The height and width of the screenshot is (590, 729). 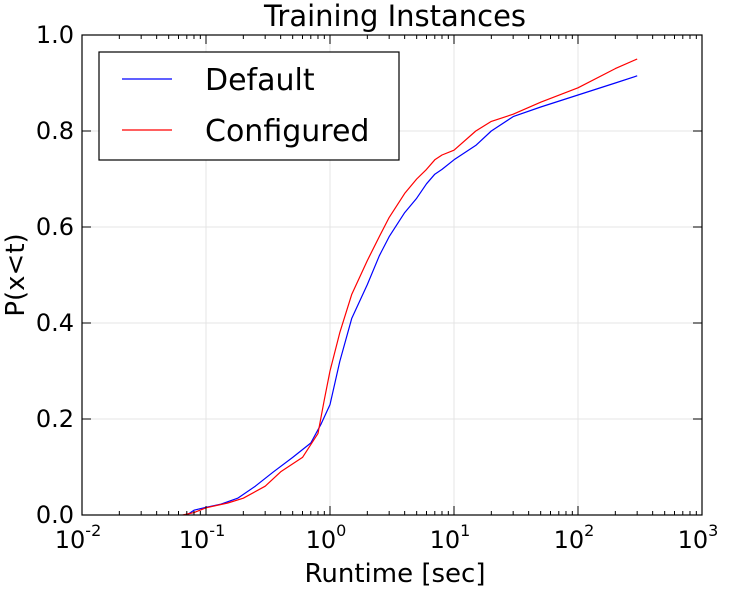 I want to click on legend-label-default: Default, so click(x=260, y=80).